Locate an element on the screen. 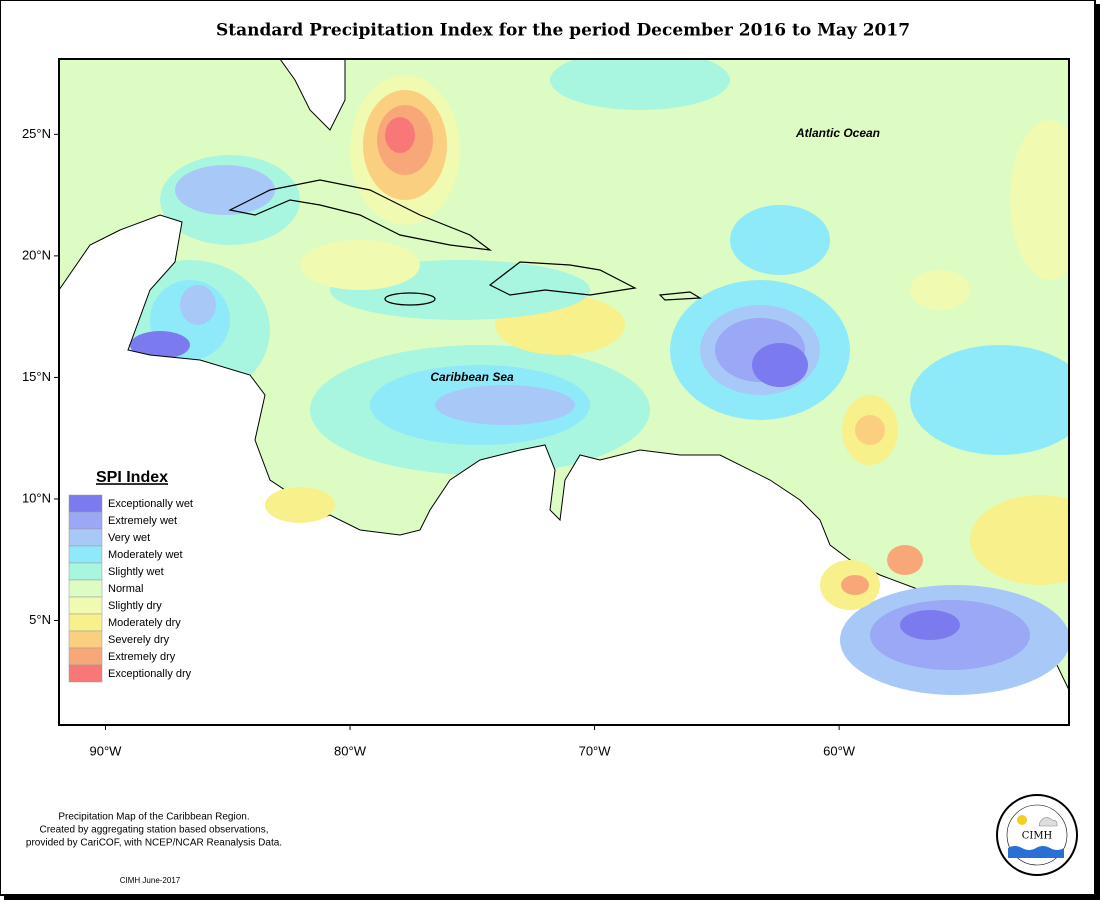  lon-tick-label: 90°W is located at coordinates (105, 750).